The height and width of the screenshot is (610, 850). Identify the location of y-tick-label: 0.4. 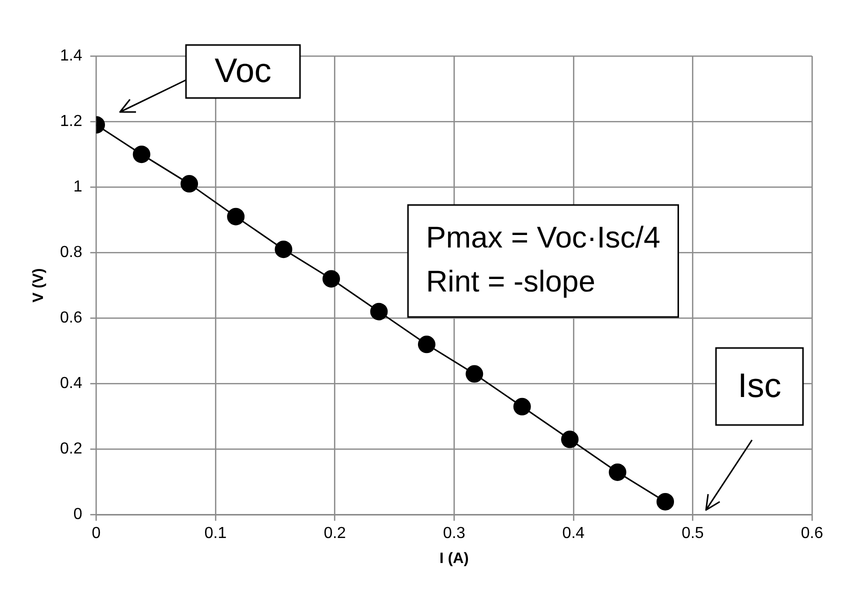
(71, 383).